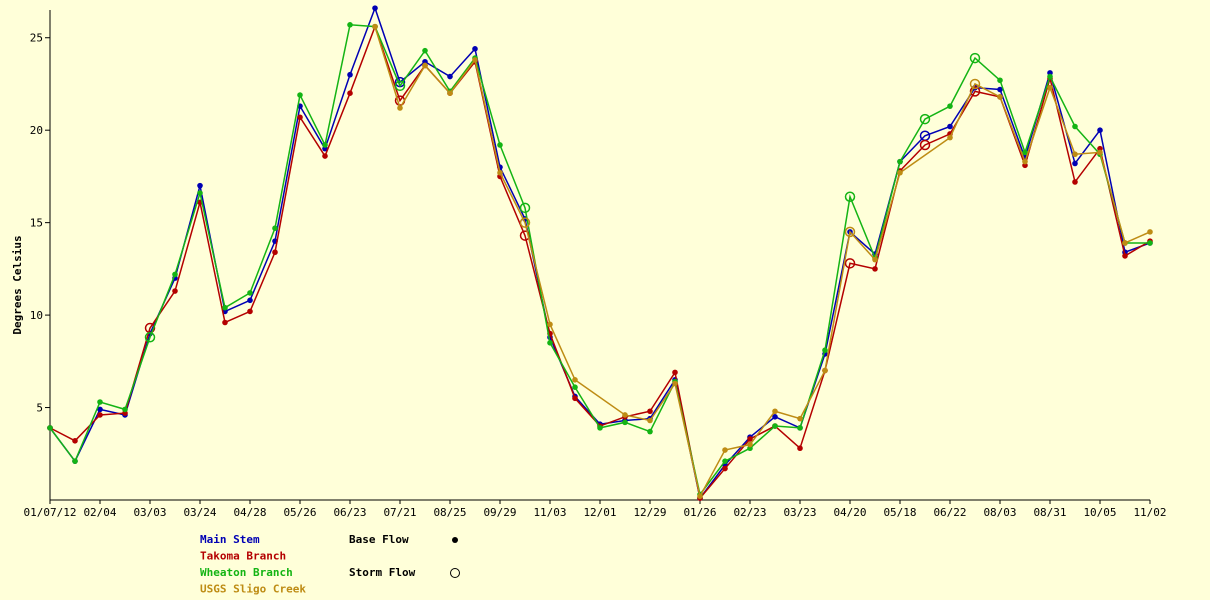 This screenshot has height=600, width=1210. Describe the element at coordinates (243, 556) in the screenshot. I see `legend-entry: Takoma Branch` at that location.